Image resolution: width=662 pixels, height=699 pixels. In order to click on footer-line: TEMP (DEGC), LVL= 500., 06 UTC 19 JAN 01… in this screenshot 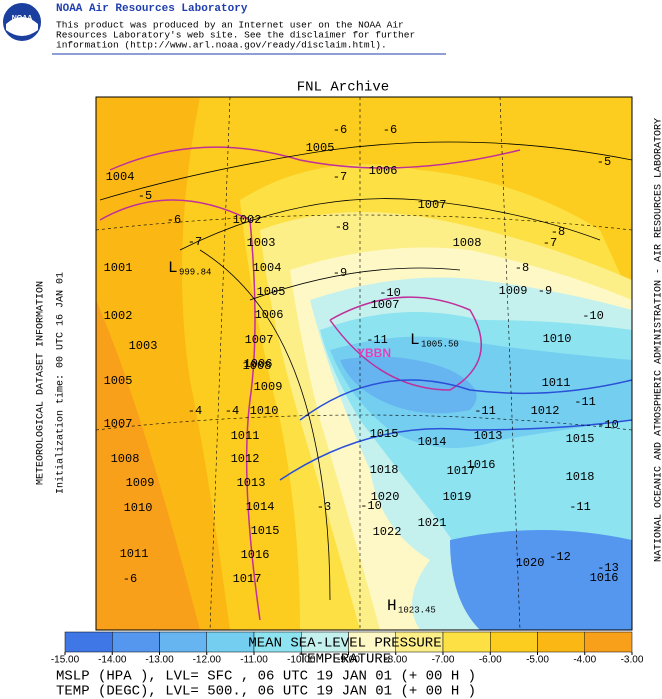, I will do `click(266, 691)`.